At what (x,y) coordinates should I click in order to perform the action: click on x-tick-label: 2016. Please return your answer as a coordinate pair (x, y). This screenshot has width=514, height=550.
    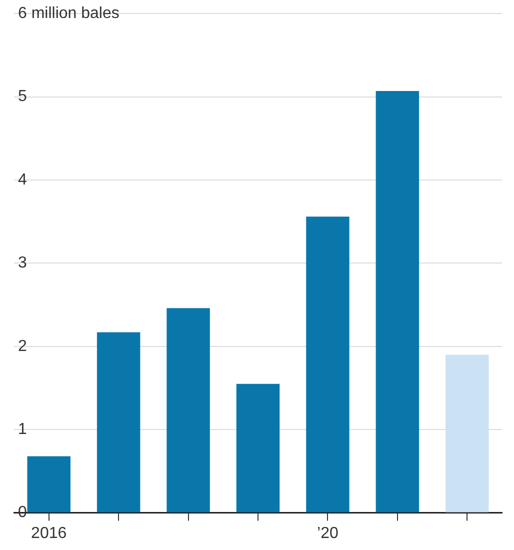
    Looking at the image, I should click on (49, 533).